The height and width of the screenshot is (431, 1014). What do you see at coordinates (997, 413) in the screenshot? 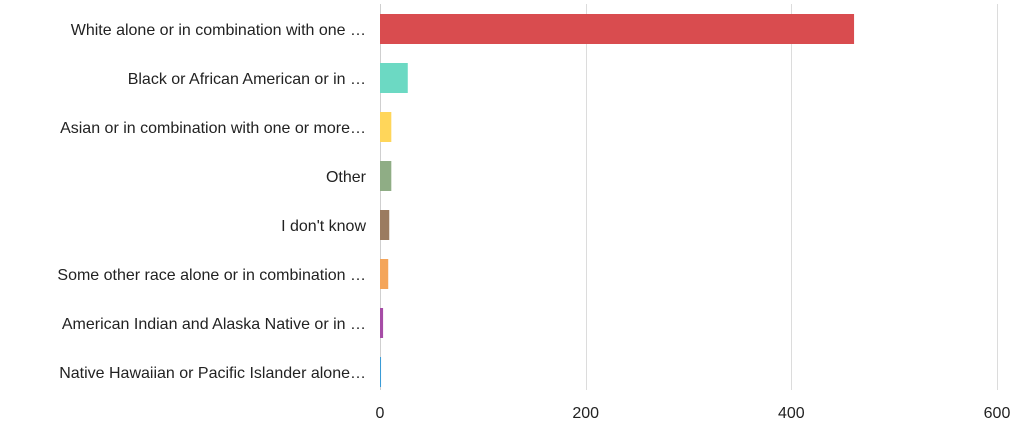
I see `x-tick-label: 600` at bounding box center [997, 413].